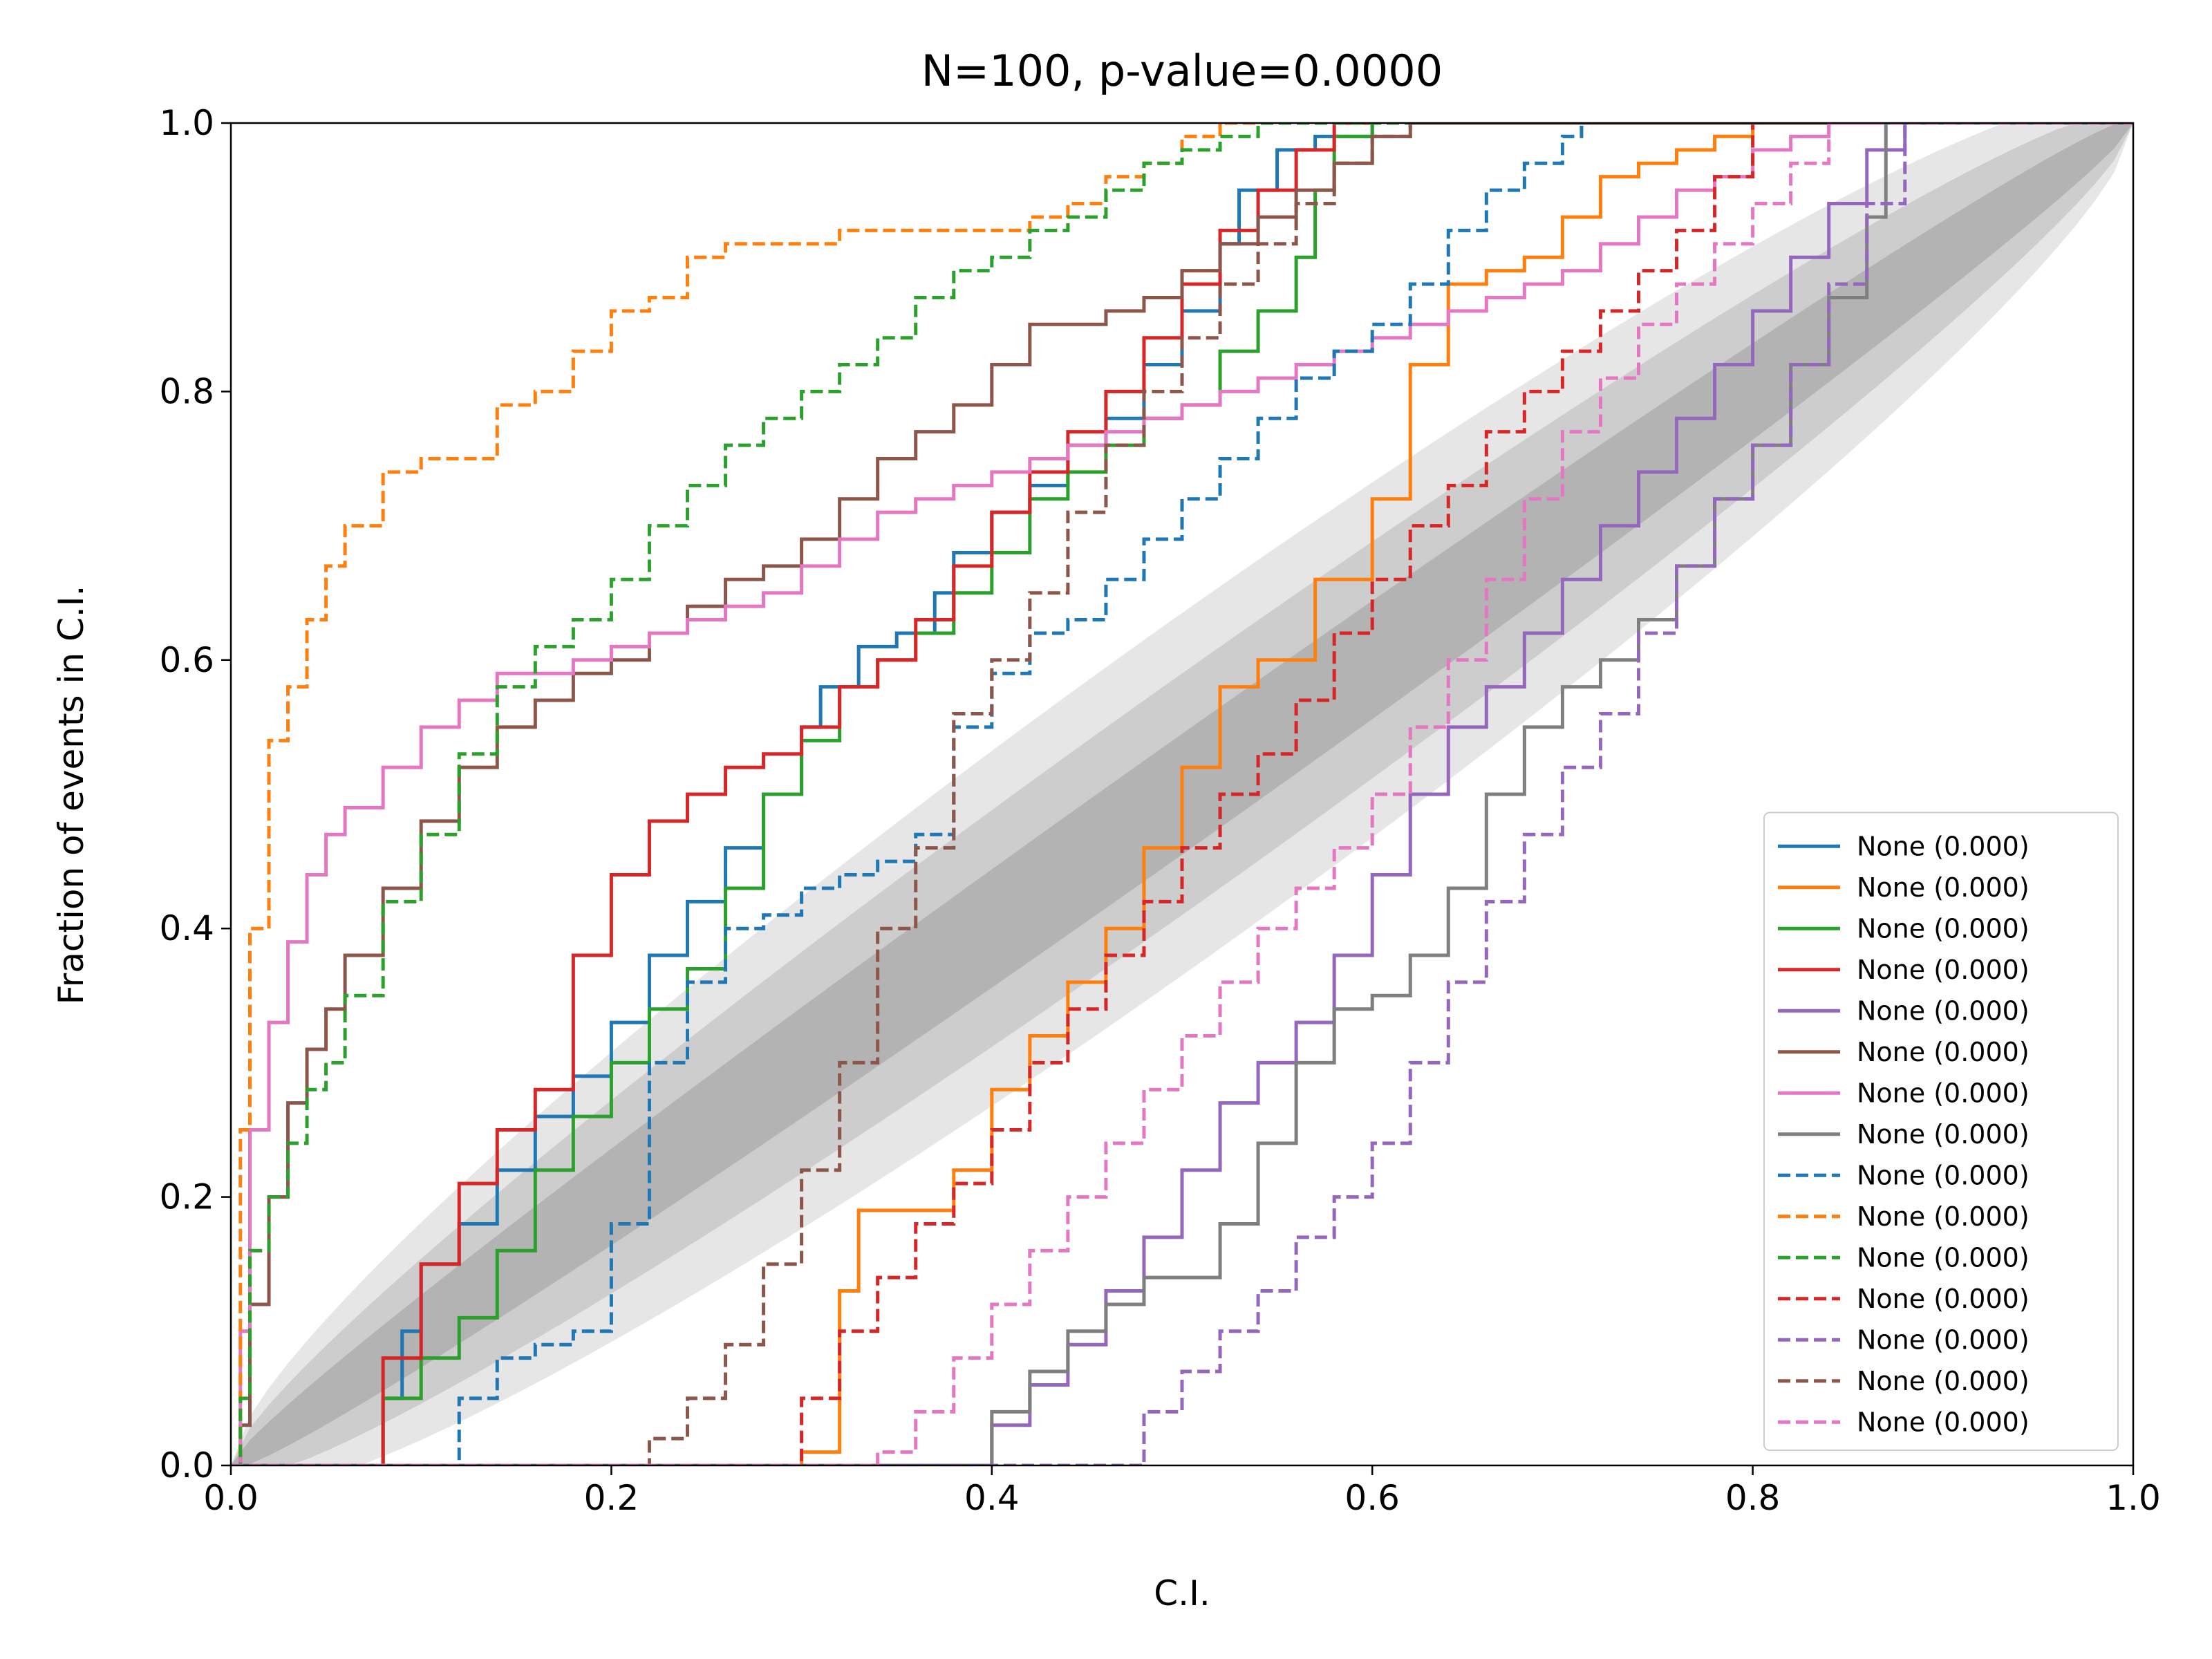  I want to click on y-axis-ticks: 0.0 0.2 0.4 0.6 0.8 1.0, so click(195, 794).